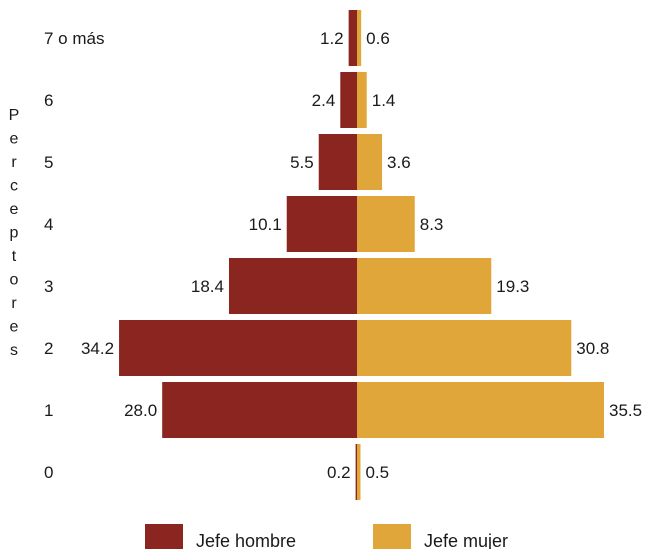  Describe the element at coordinates (512, 286) in the screenshot. I see `value-label-jefe-mujer: 19.3` at that location.